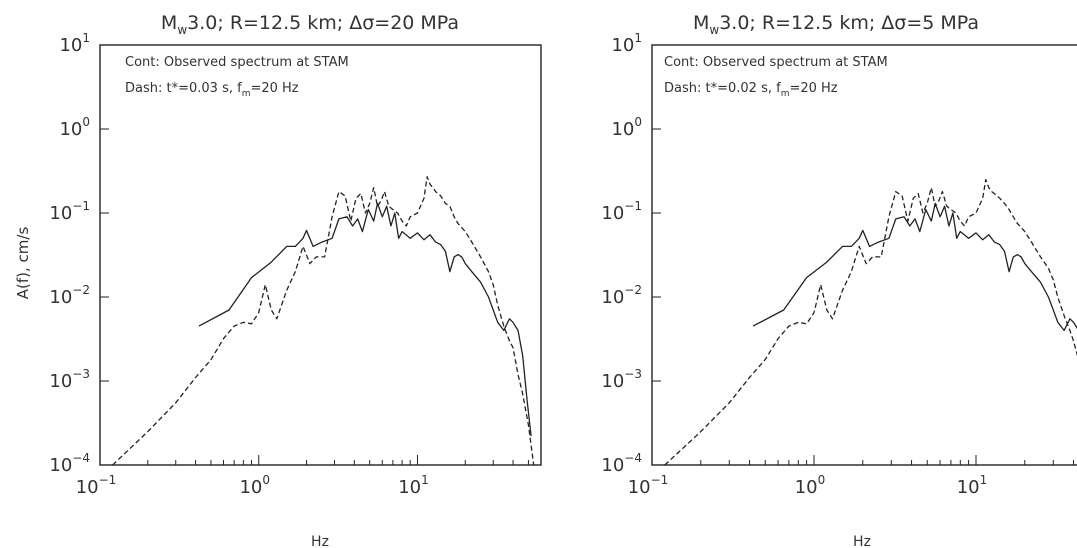  I want to click on y-axis-label: A(f), cm/s, so click(23, 263).